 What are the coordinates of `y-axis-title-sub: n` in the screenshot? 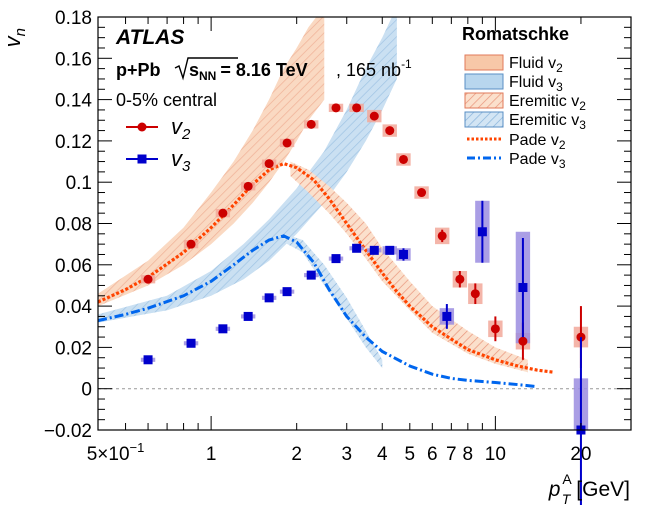 It's located at (20, 32).